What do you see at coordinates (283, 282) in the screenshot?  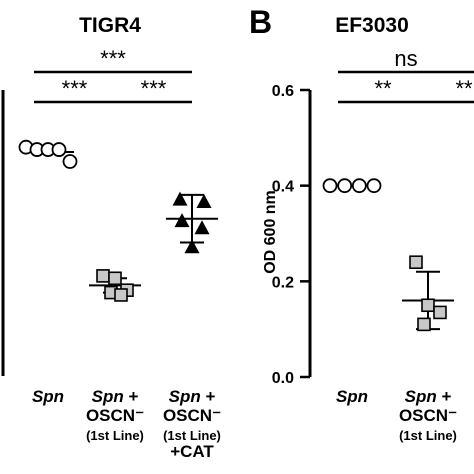 I see `y-tick-label: 0.2` at bounding box center [283, 282].